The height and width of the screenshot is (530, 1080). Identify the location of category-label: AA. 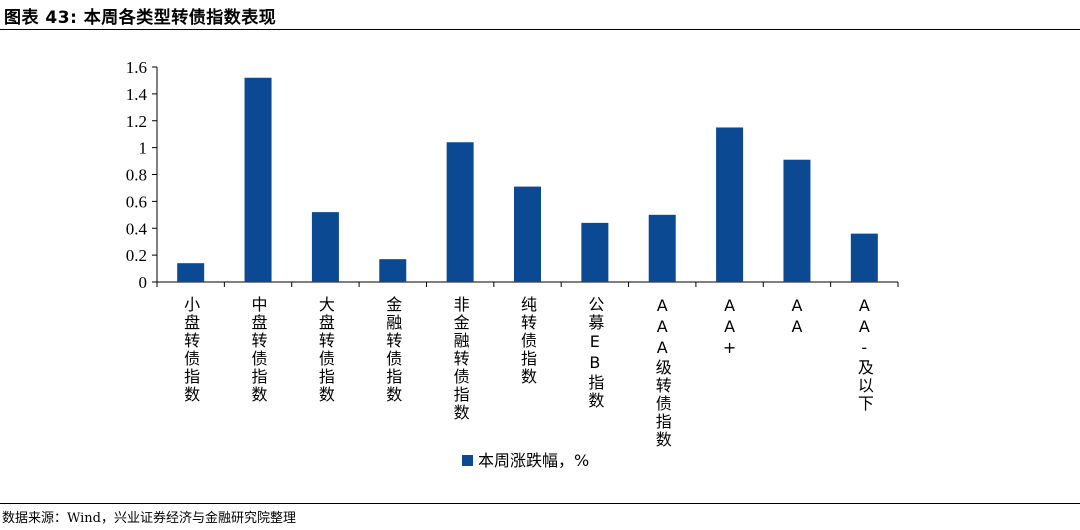
(796, 317).